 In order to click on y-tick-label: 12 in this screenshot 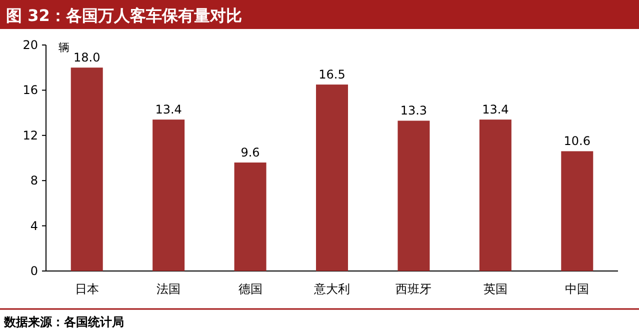, I will do `click(30, 135)`.